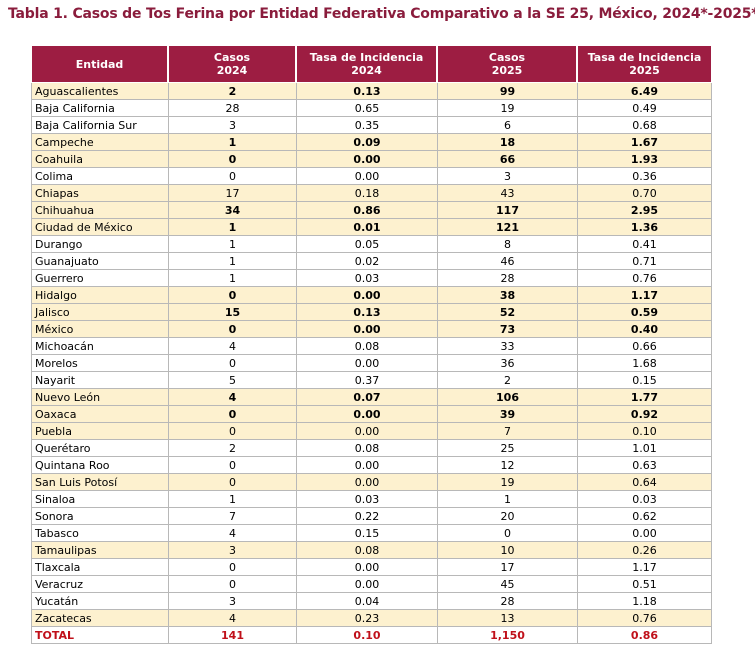 The image size is (755, 665). What do you see at coordinates (232, 70) in the screenshot?
I see `header-line: 2024` at bounding box center [232, 70].